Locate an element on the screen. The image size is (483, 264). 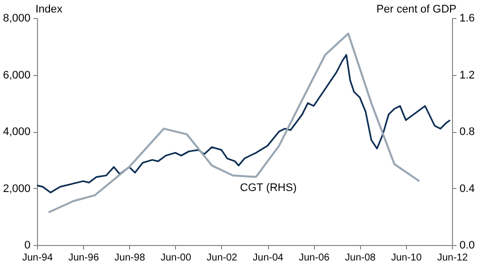
x-tick-label: Jun-10 is located at coordinates (406, 258).